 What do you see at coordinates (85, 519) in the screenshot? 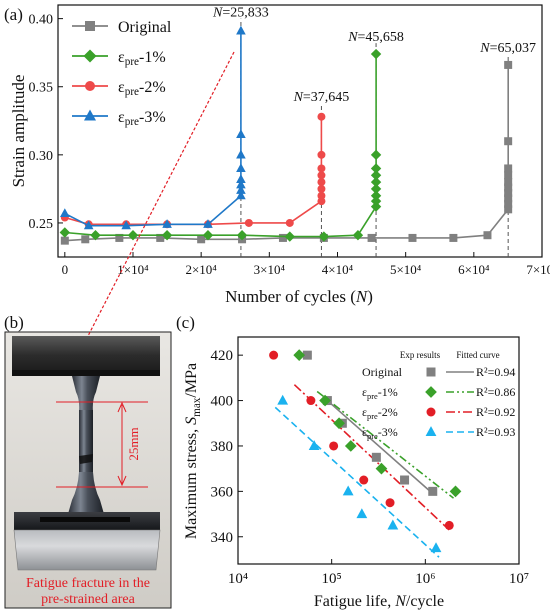
I see `lower-clamp-slot` at bounding box center [85, 519].